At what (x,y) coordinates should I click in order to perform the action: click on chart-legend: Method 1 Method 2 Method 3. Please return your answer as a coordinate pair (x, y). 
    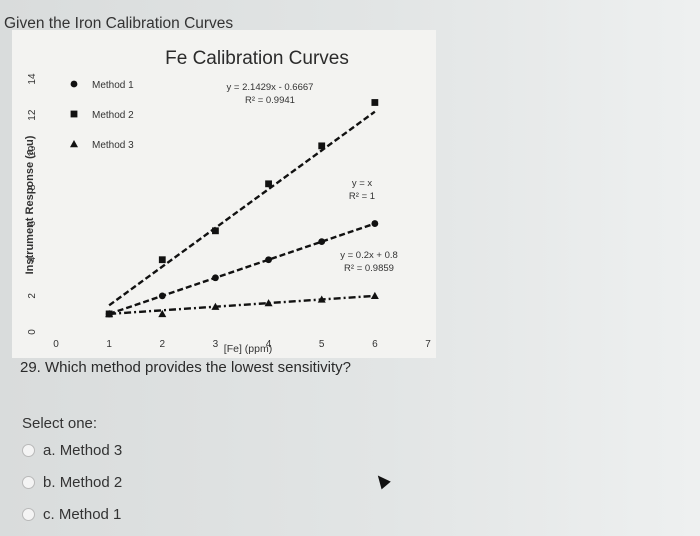
    Looking at the image, I should click on (102, 115).